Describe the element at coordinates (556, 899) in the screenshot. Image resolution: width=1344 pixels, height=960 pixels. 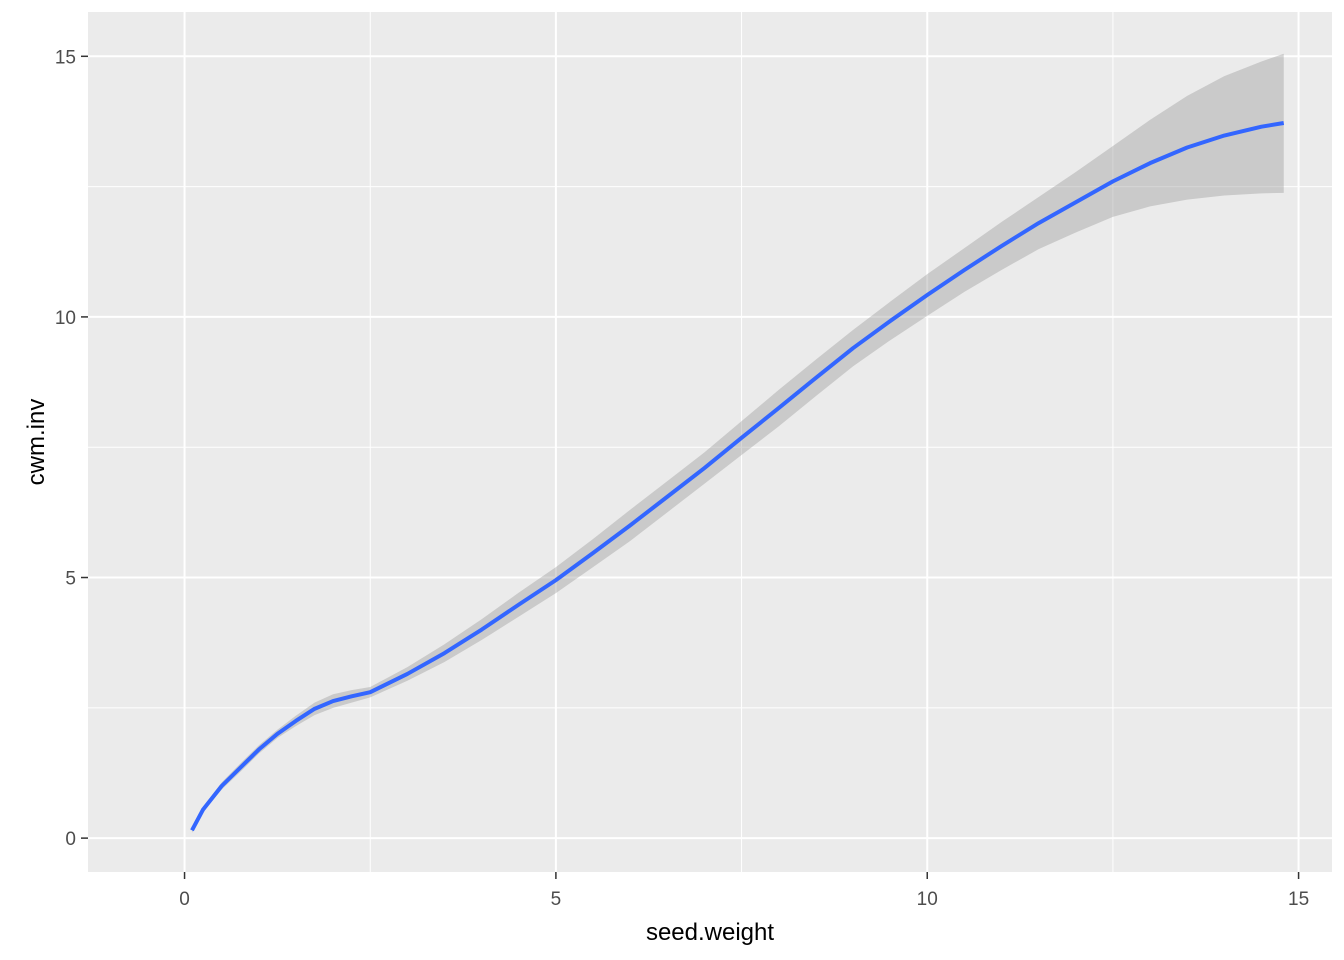
I see `x-tick-label: 5` at that location.